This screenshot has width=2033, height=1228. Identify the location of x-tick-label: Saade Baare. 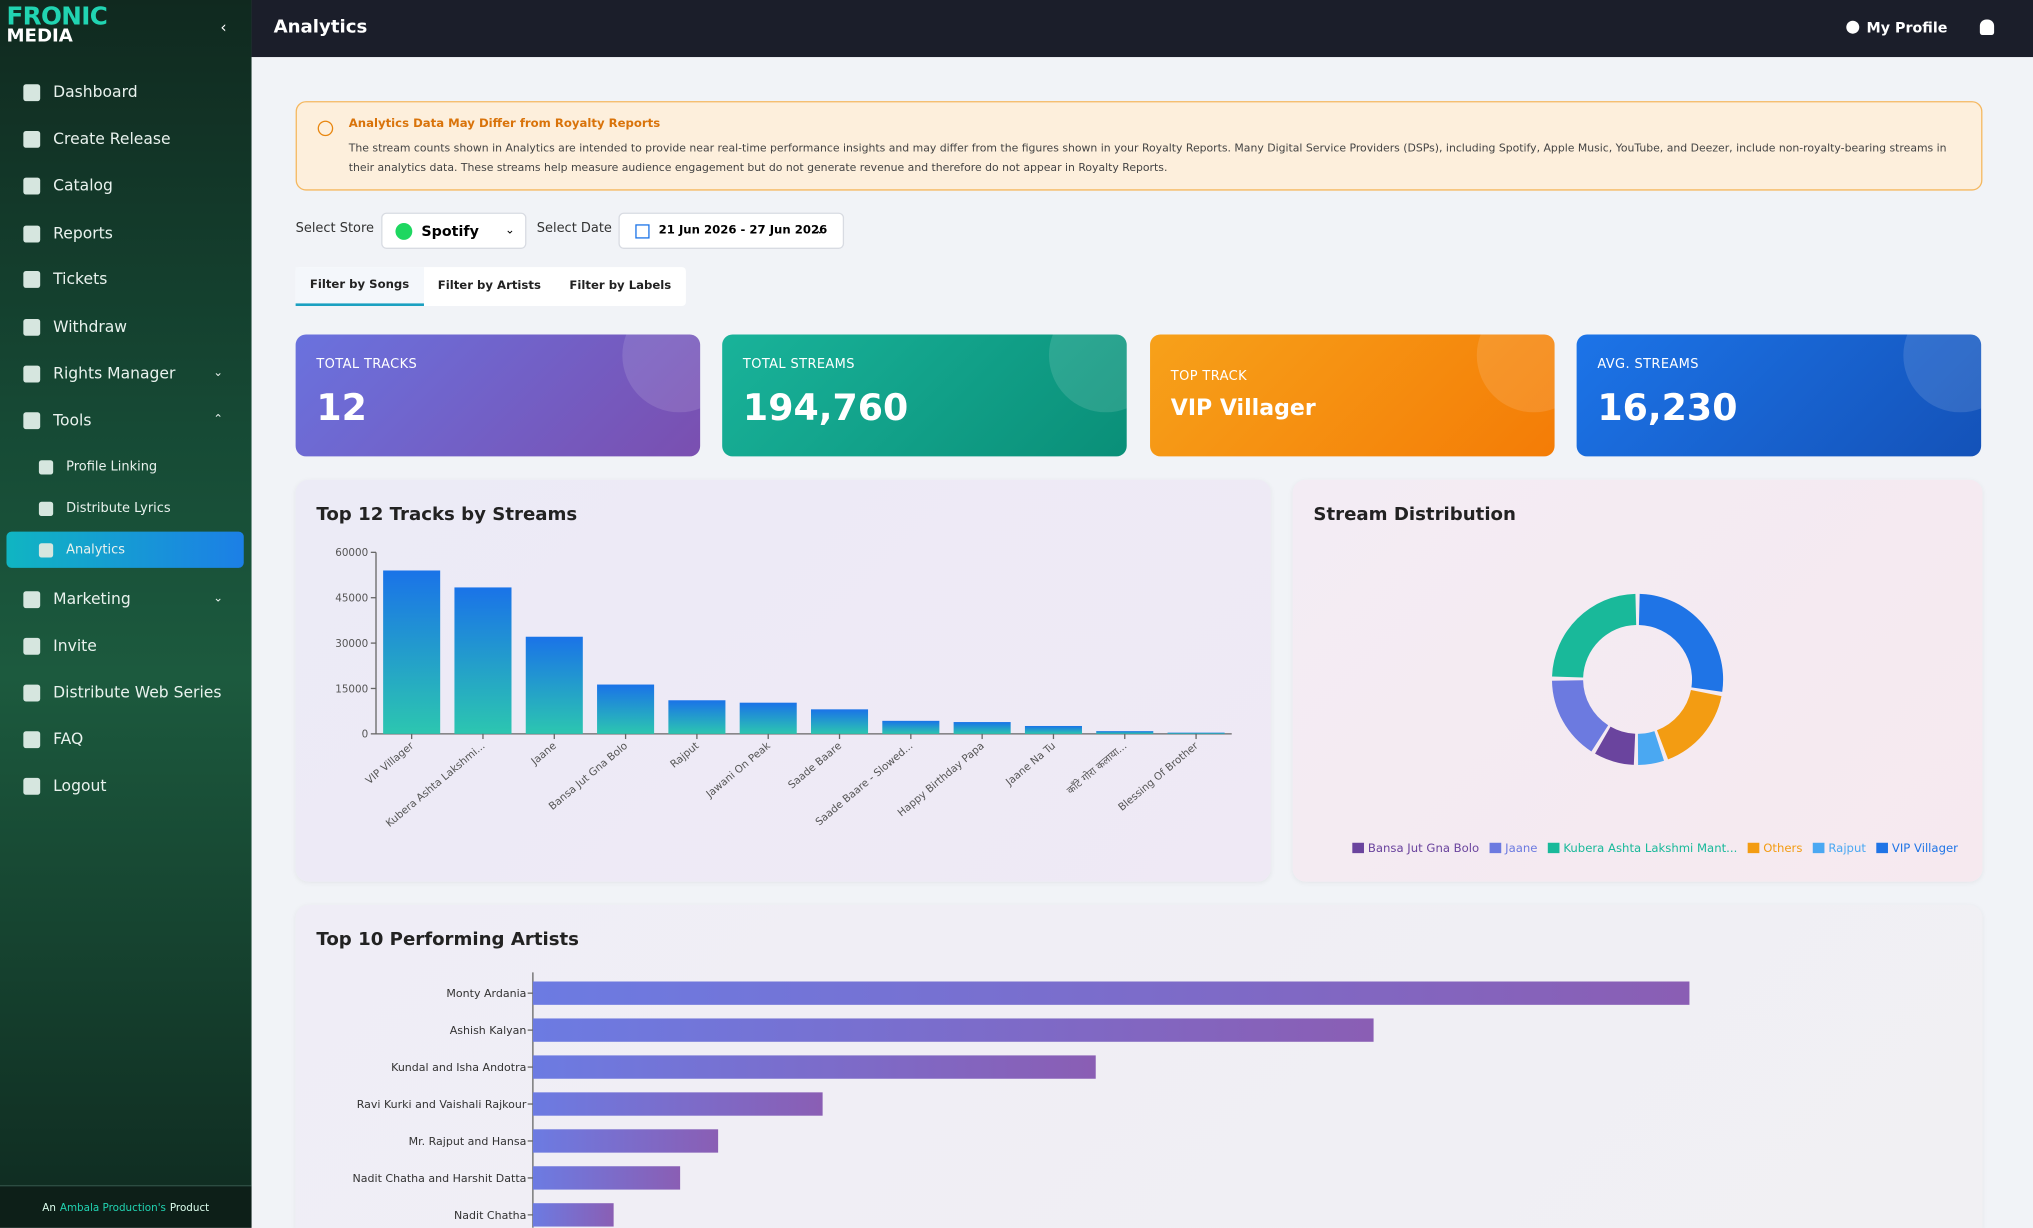
(815, 765).